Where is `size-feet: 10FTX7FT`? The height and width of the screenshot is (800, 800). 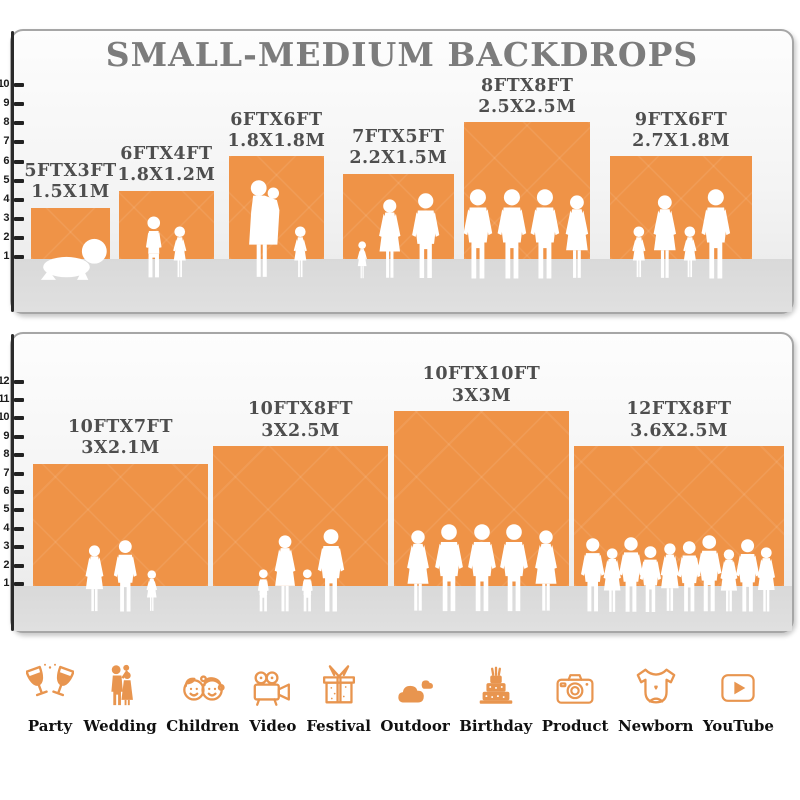
size-feet: 10FTX7FT is located at coordinates (120, 426).